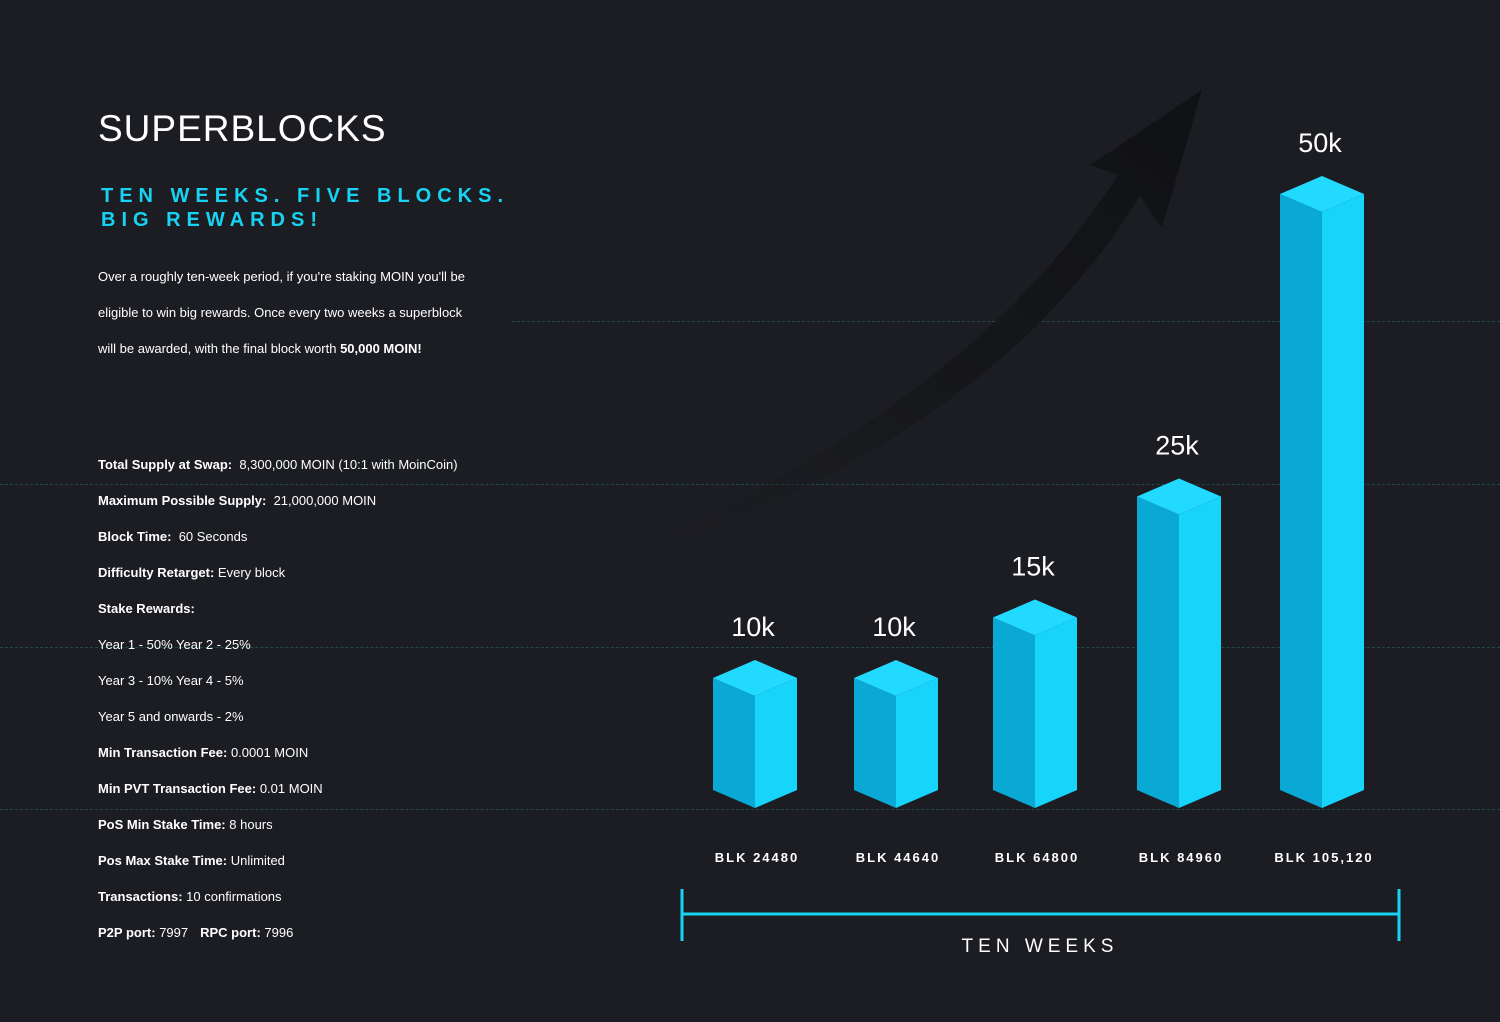 The width and height of the screenshot is (1500, 1022). I want to click on category-label: BLK 64800, so click(1037, 857).